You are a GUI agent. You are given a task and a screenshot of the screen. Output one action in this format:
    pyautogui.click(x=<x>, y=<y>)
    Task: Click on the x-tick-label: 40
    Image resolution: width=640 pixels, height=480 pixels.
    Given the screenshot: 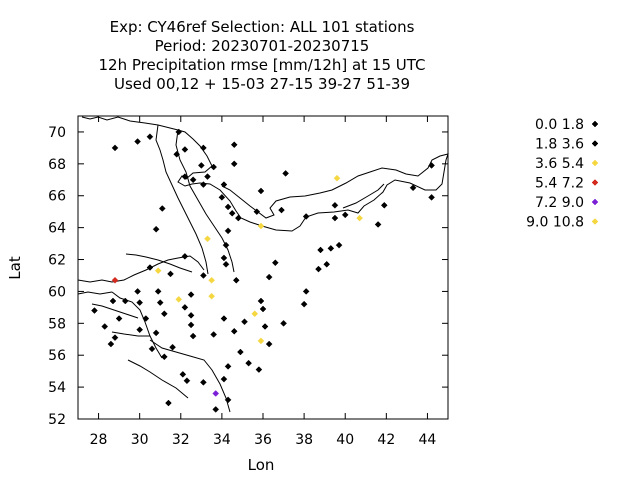 What is the action you would take?
    pyautogui.click(x=345, y=440)
    